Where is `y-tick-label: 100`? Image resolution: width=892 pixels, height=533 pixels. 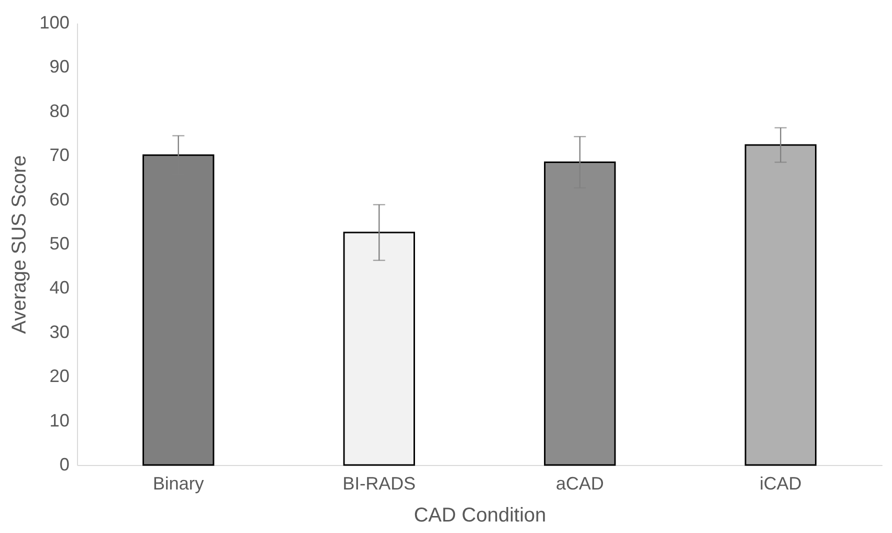 y-tick-label: 100 is located at coordinates (54, 22).